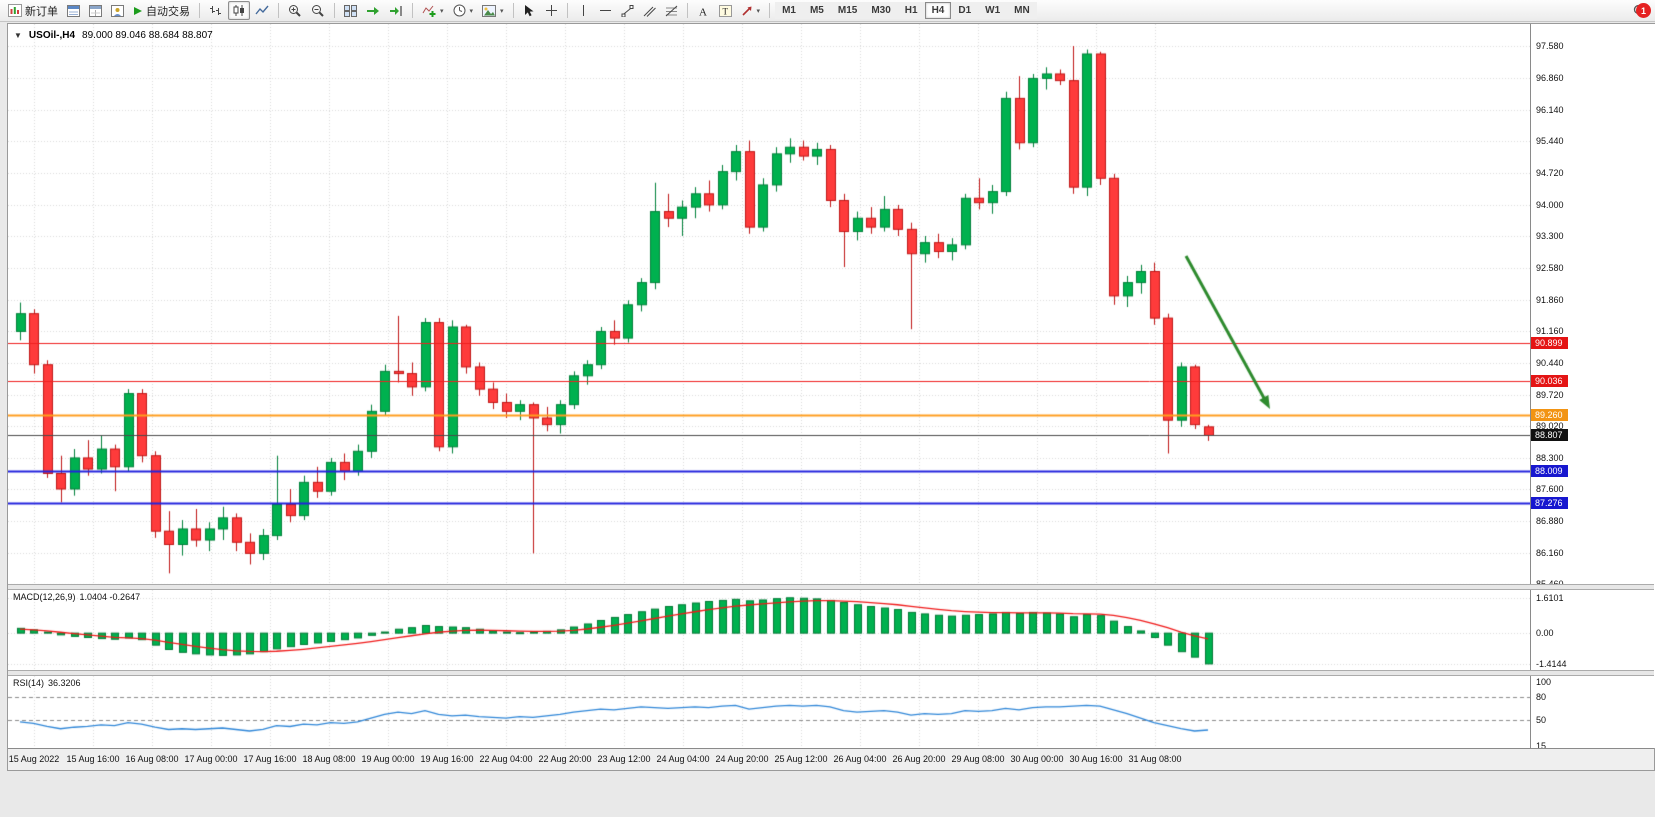  I want to click on periods-button: ▾, so click(463, 10).